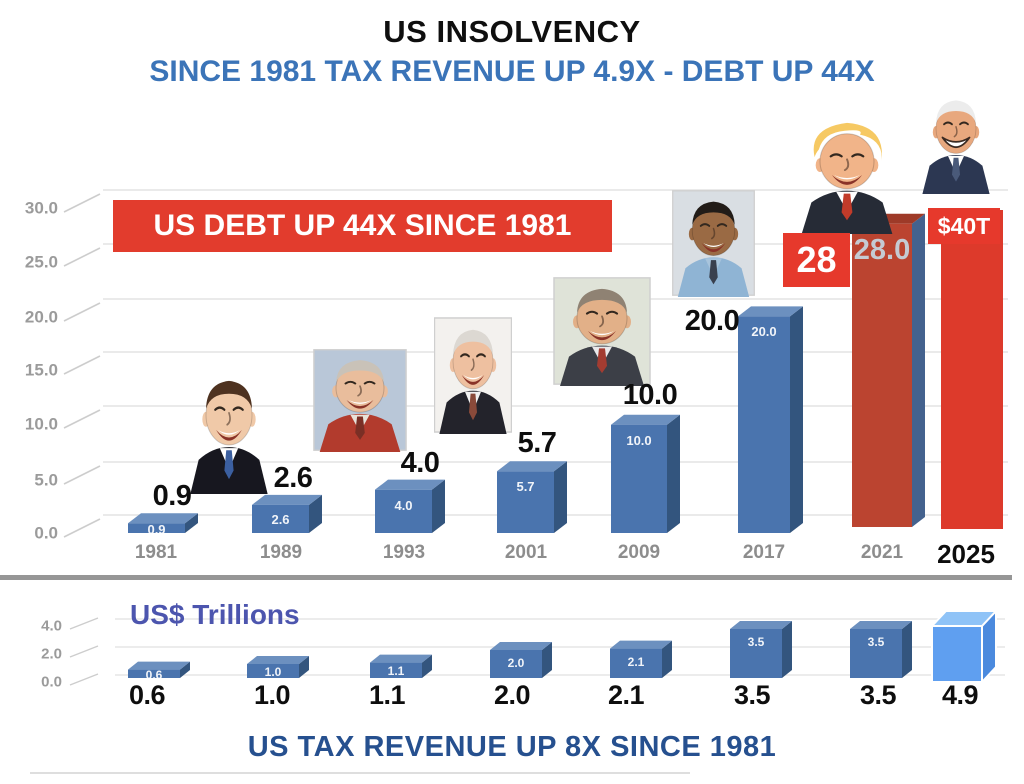  I want to click on debt-bar-inner-value: 0.9, so click(156, 529).